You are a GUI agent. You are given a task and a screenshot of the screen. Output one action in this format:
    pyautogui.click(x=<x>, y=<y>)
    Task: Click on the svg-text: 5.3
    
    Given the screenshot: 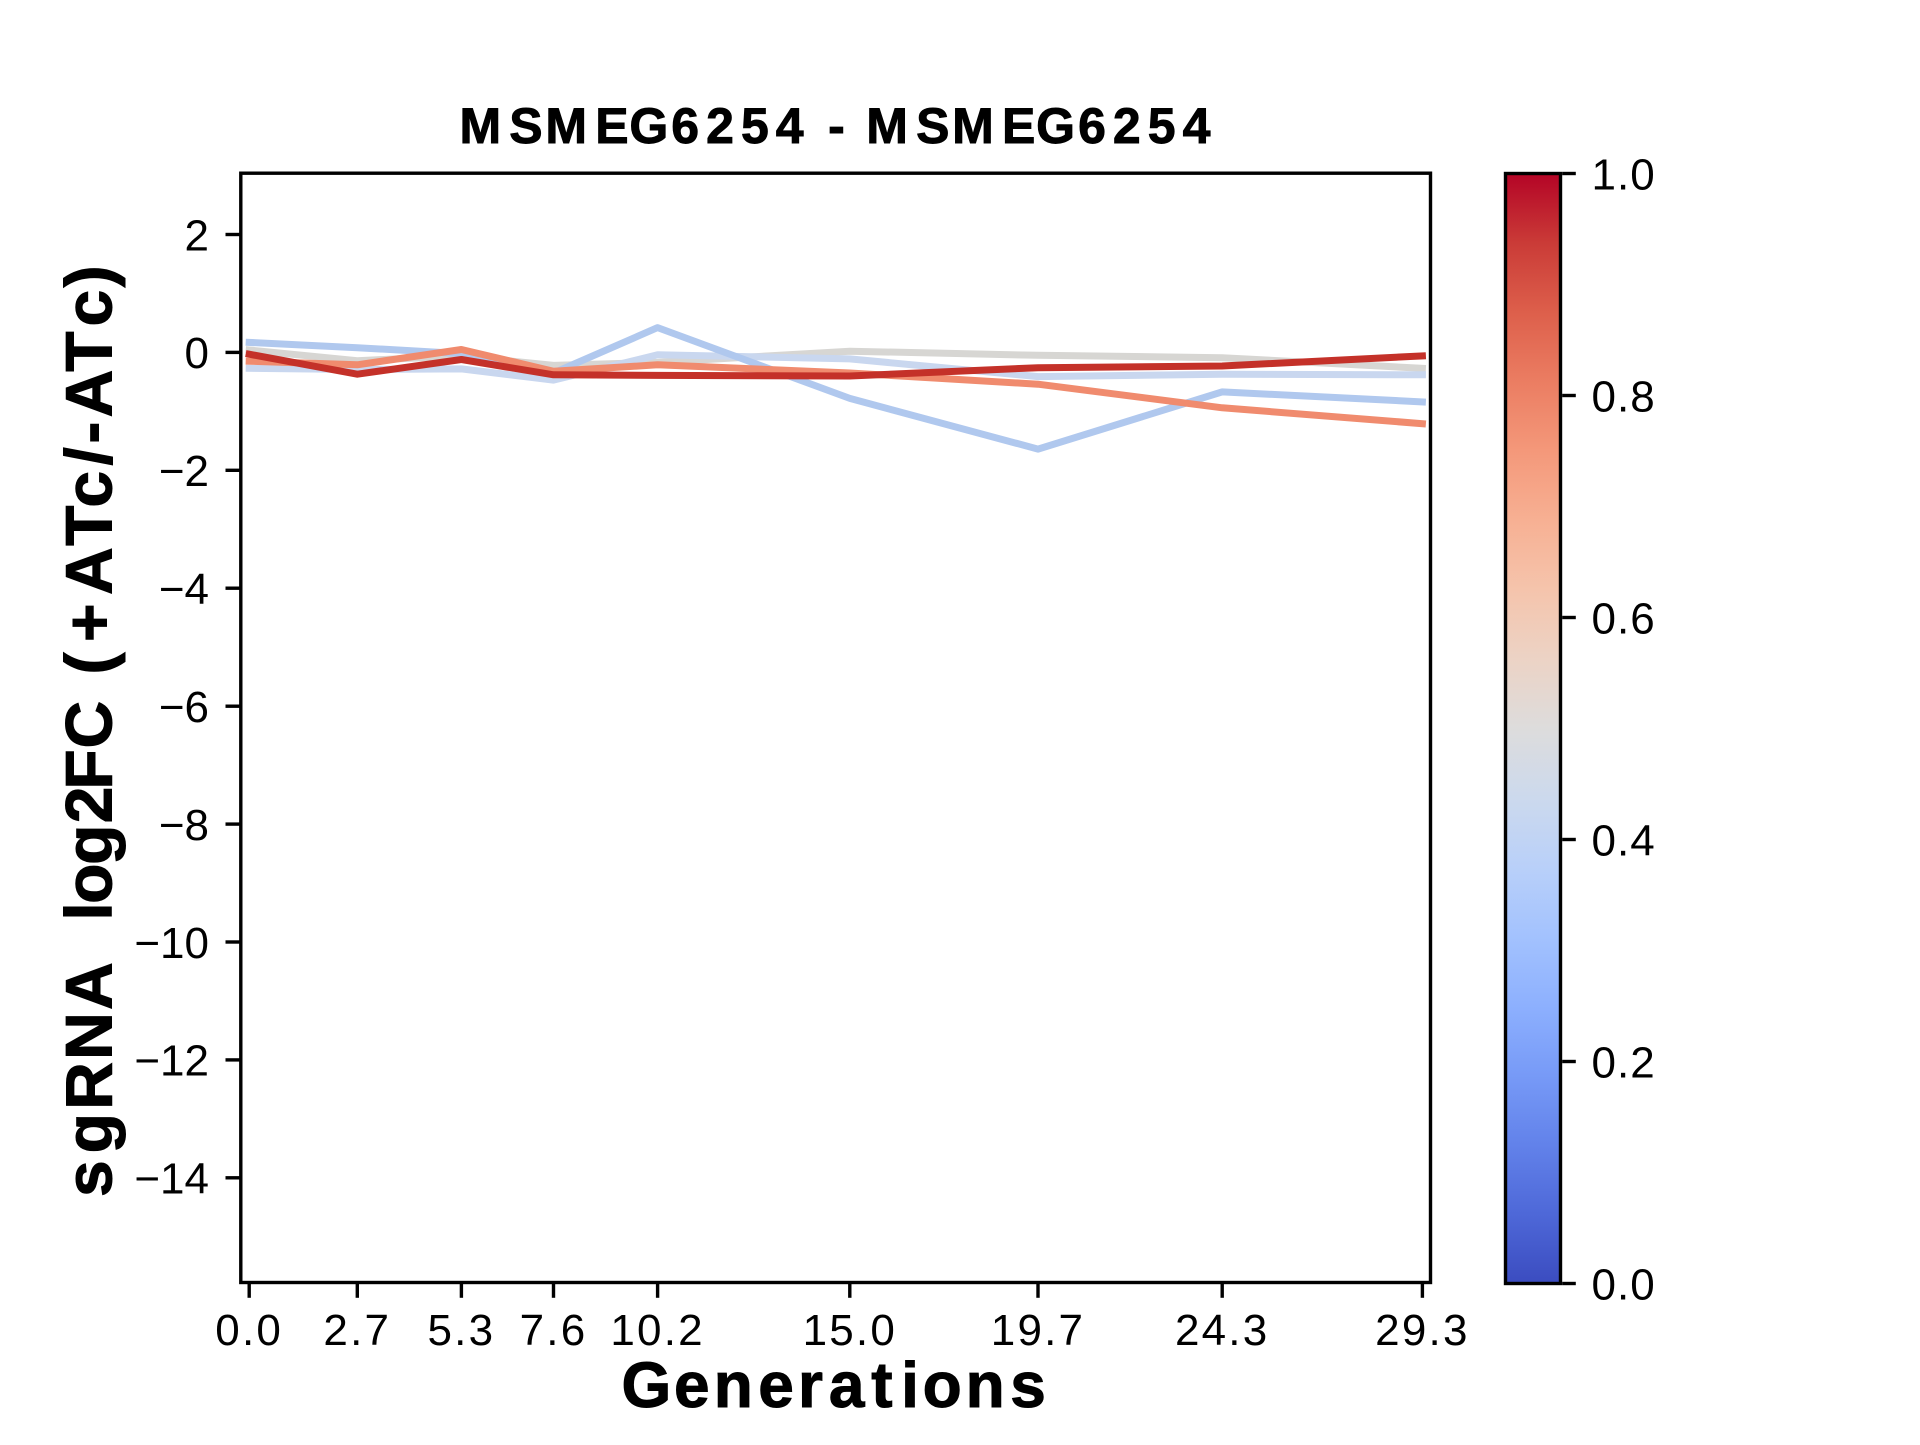 What is the action you would take?
    pyautogui.click(x=462, y=1330)
    